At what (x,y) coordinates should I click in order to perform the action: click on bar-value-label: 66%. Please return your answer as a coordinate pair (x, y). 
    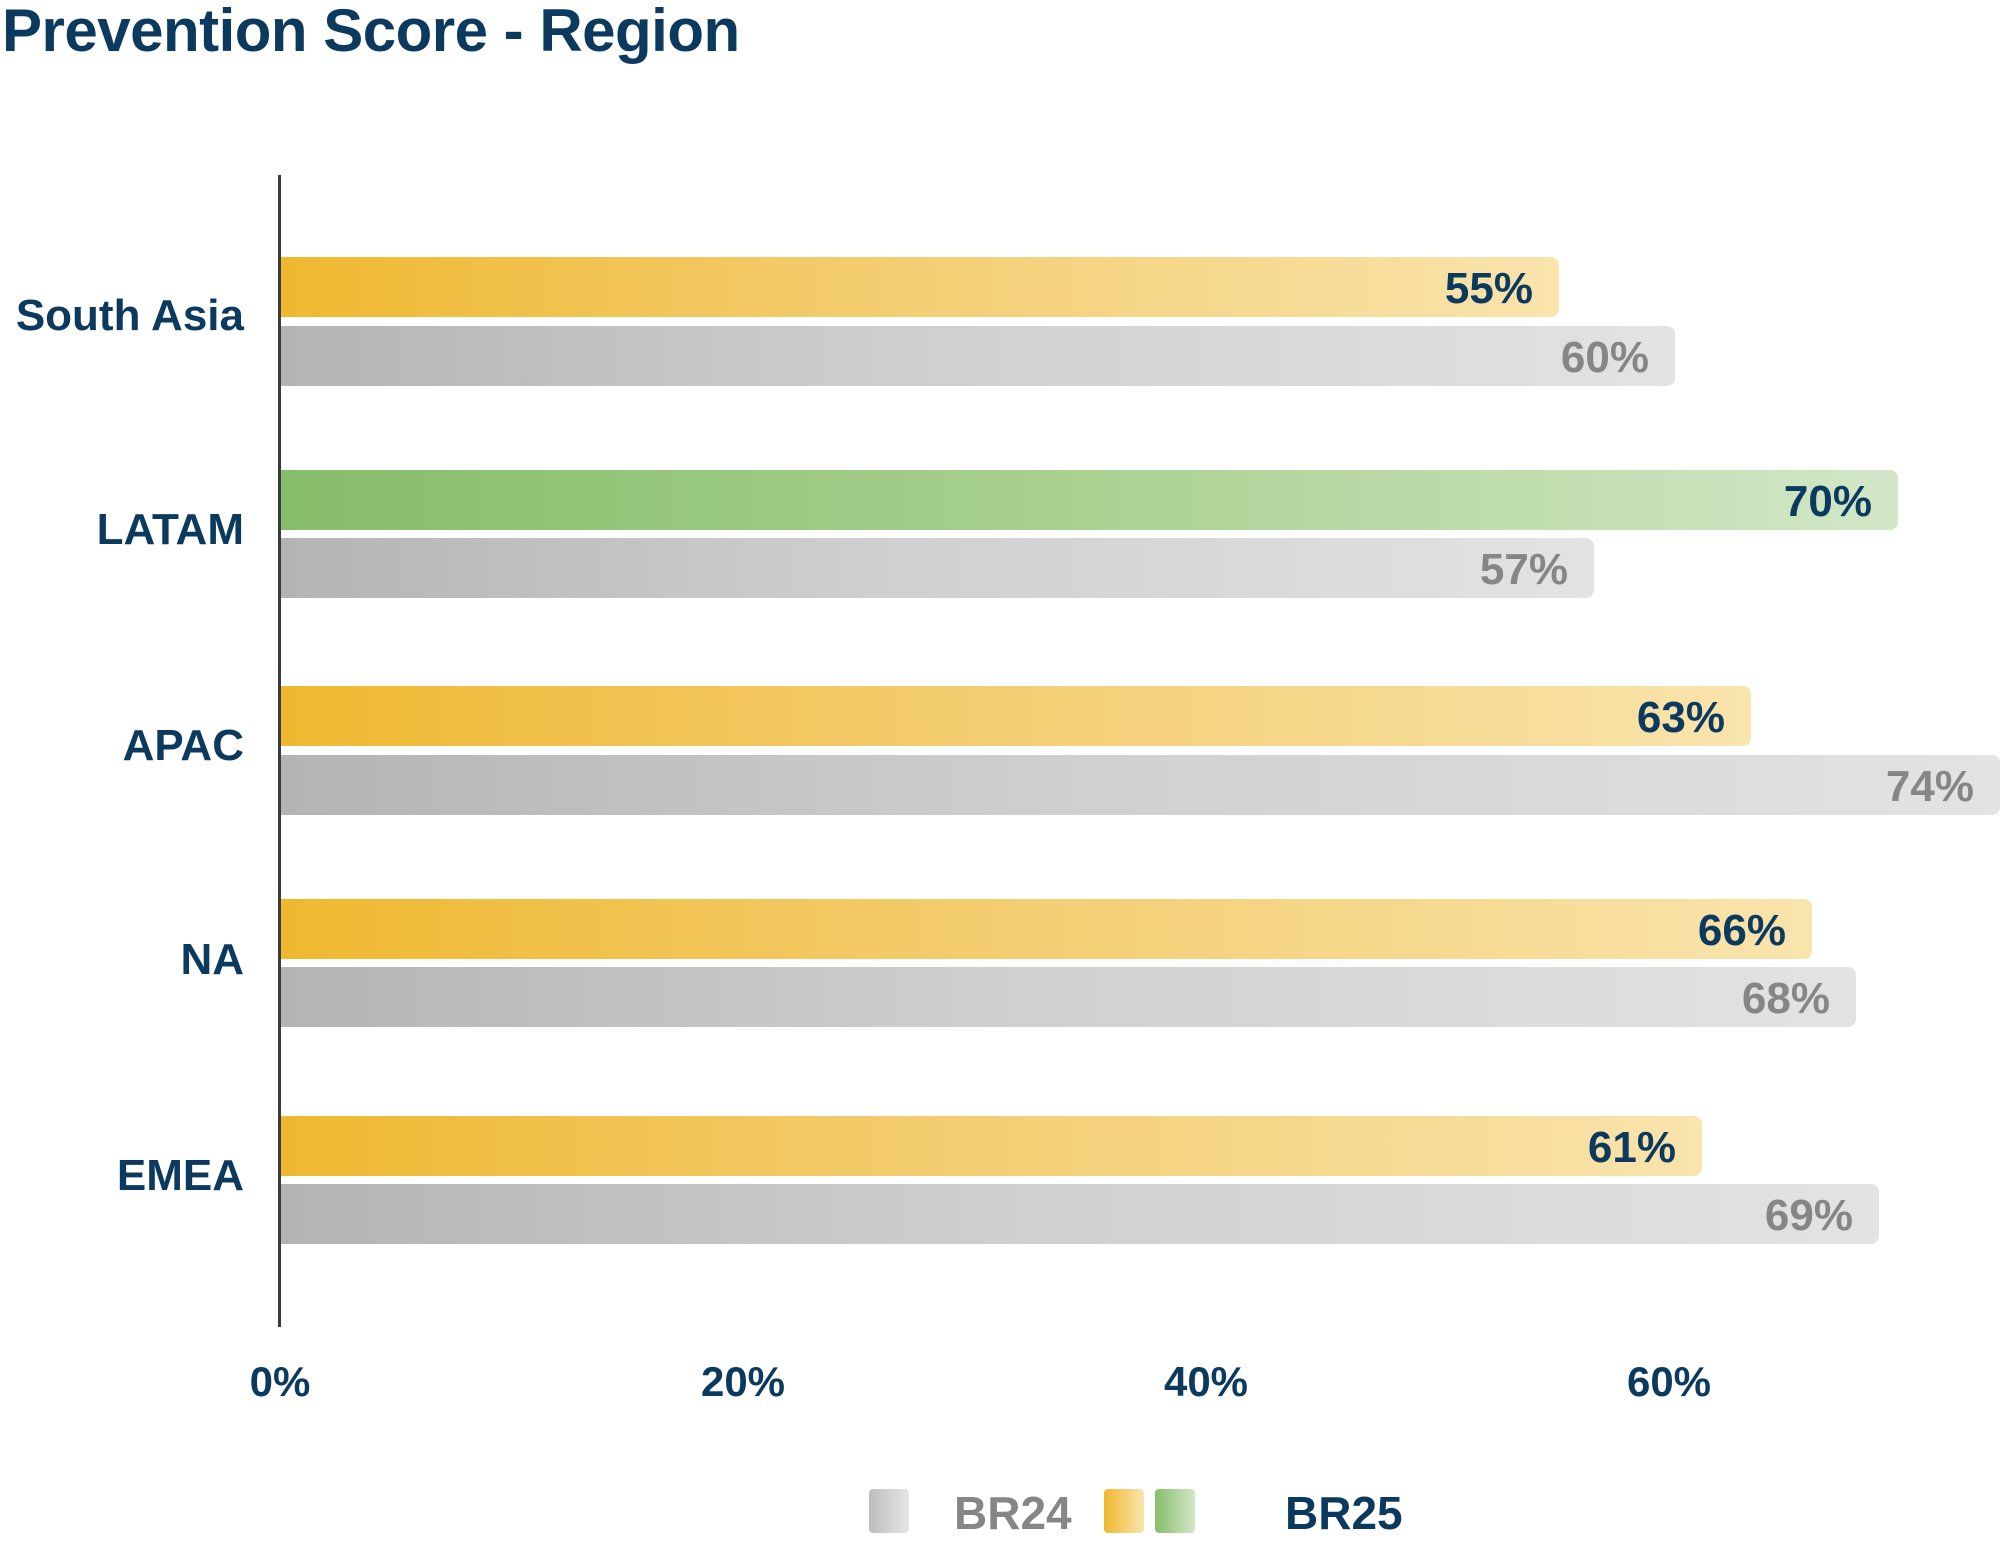
    Looking at the image, I should click on (1741, 930).